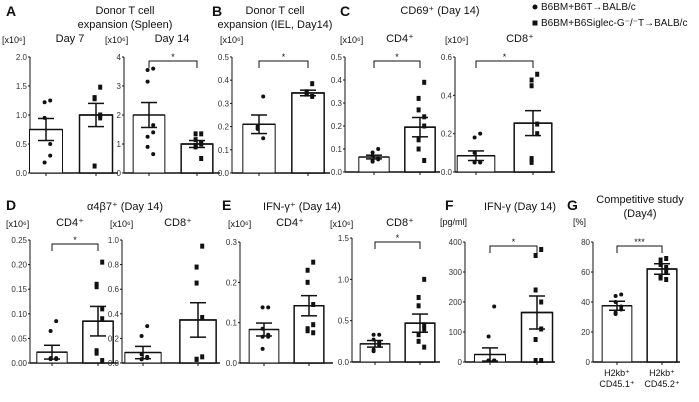 This screenshot has height=402, width=699. I want to click on x-category-label: H2kb⁺, so click(617, 373).